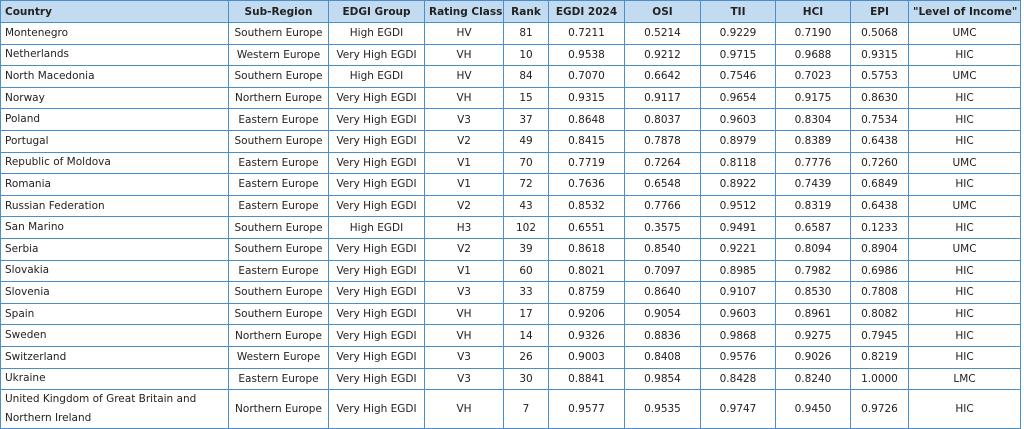 The height and width of the screenshot is (429, 1024). Describe the element at coordinates (114, 76) in the screenshot. I see `table-cell: North Macedonia` at that location.